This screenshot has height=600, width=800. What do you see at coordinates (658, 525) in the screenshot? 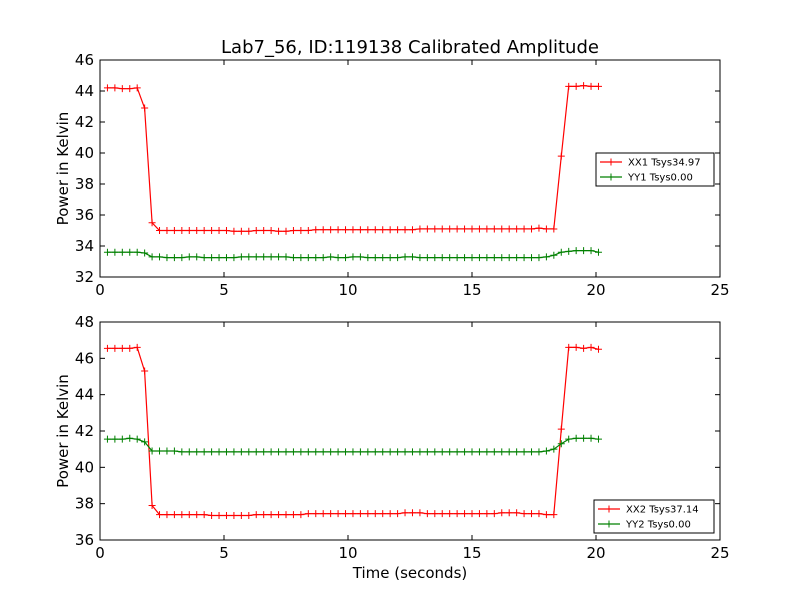
I see `legend-label: YY2 Tsys0.00` at bounding box center [658, 525].